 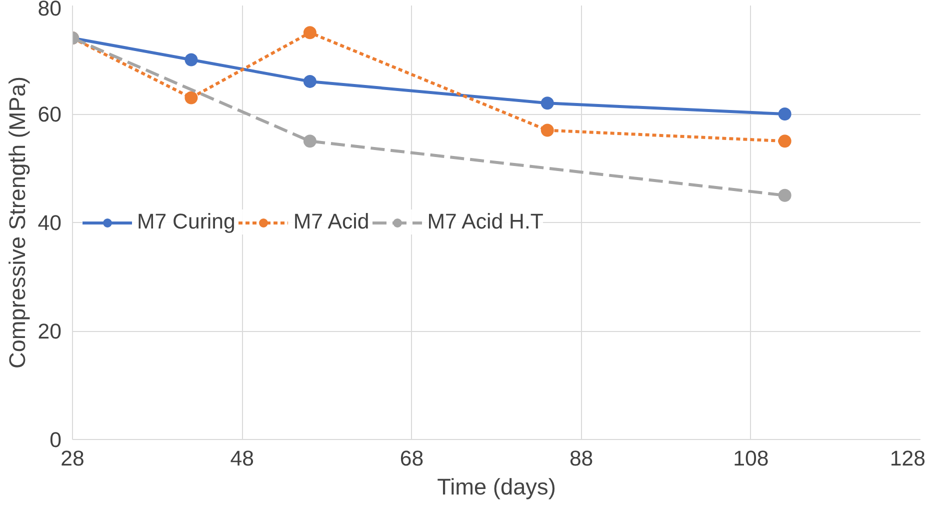 I want to click on x-tick-label: 88, so click(x=581, y=458).